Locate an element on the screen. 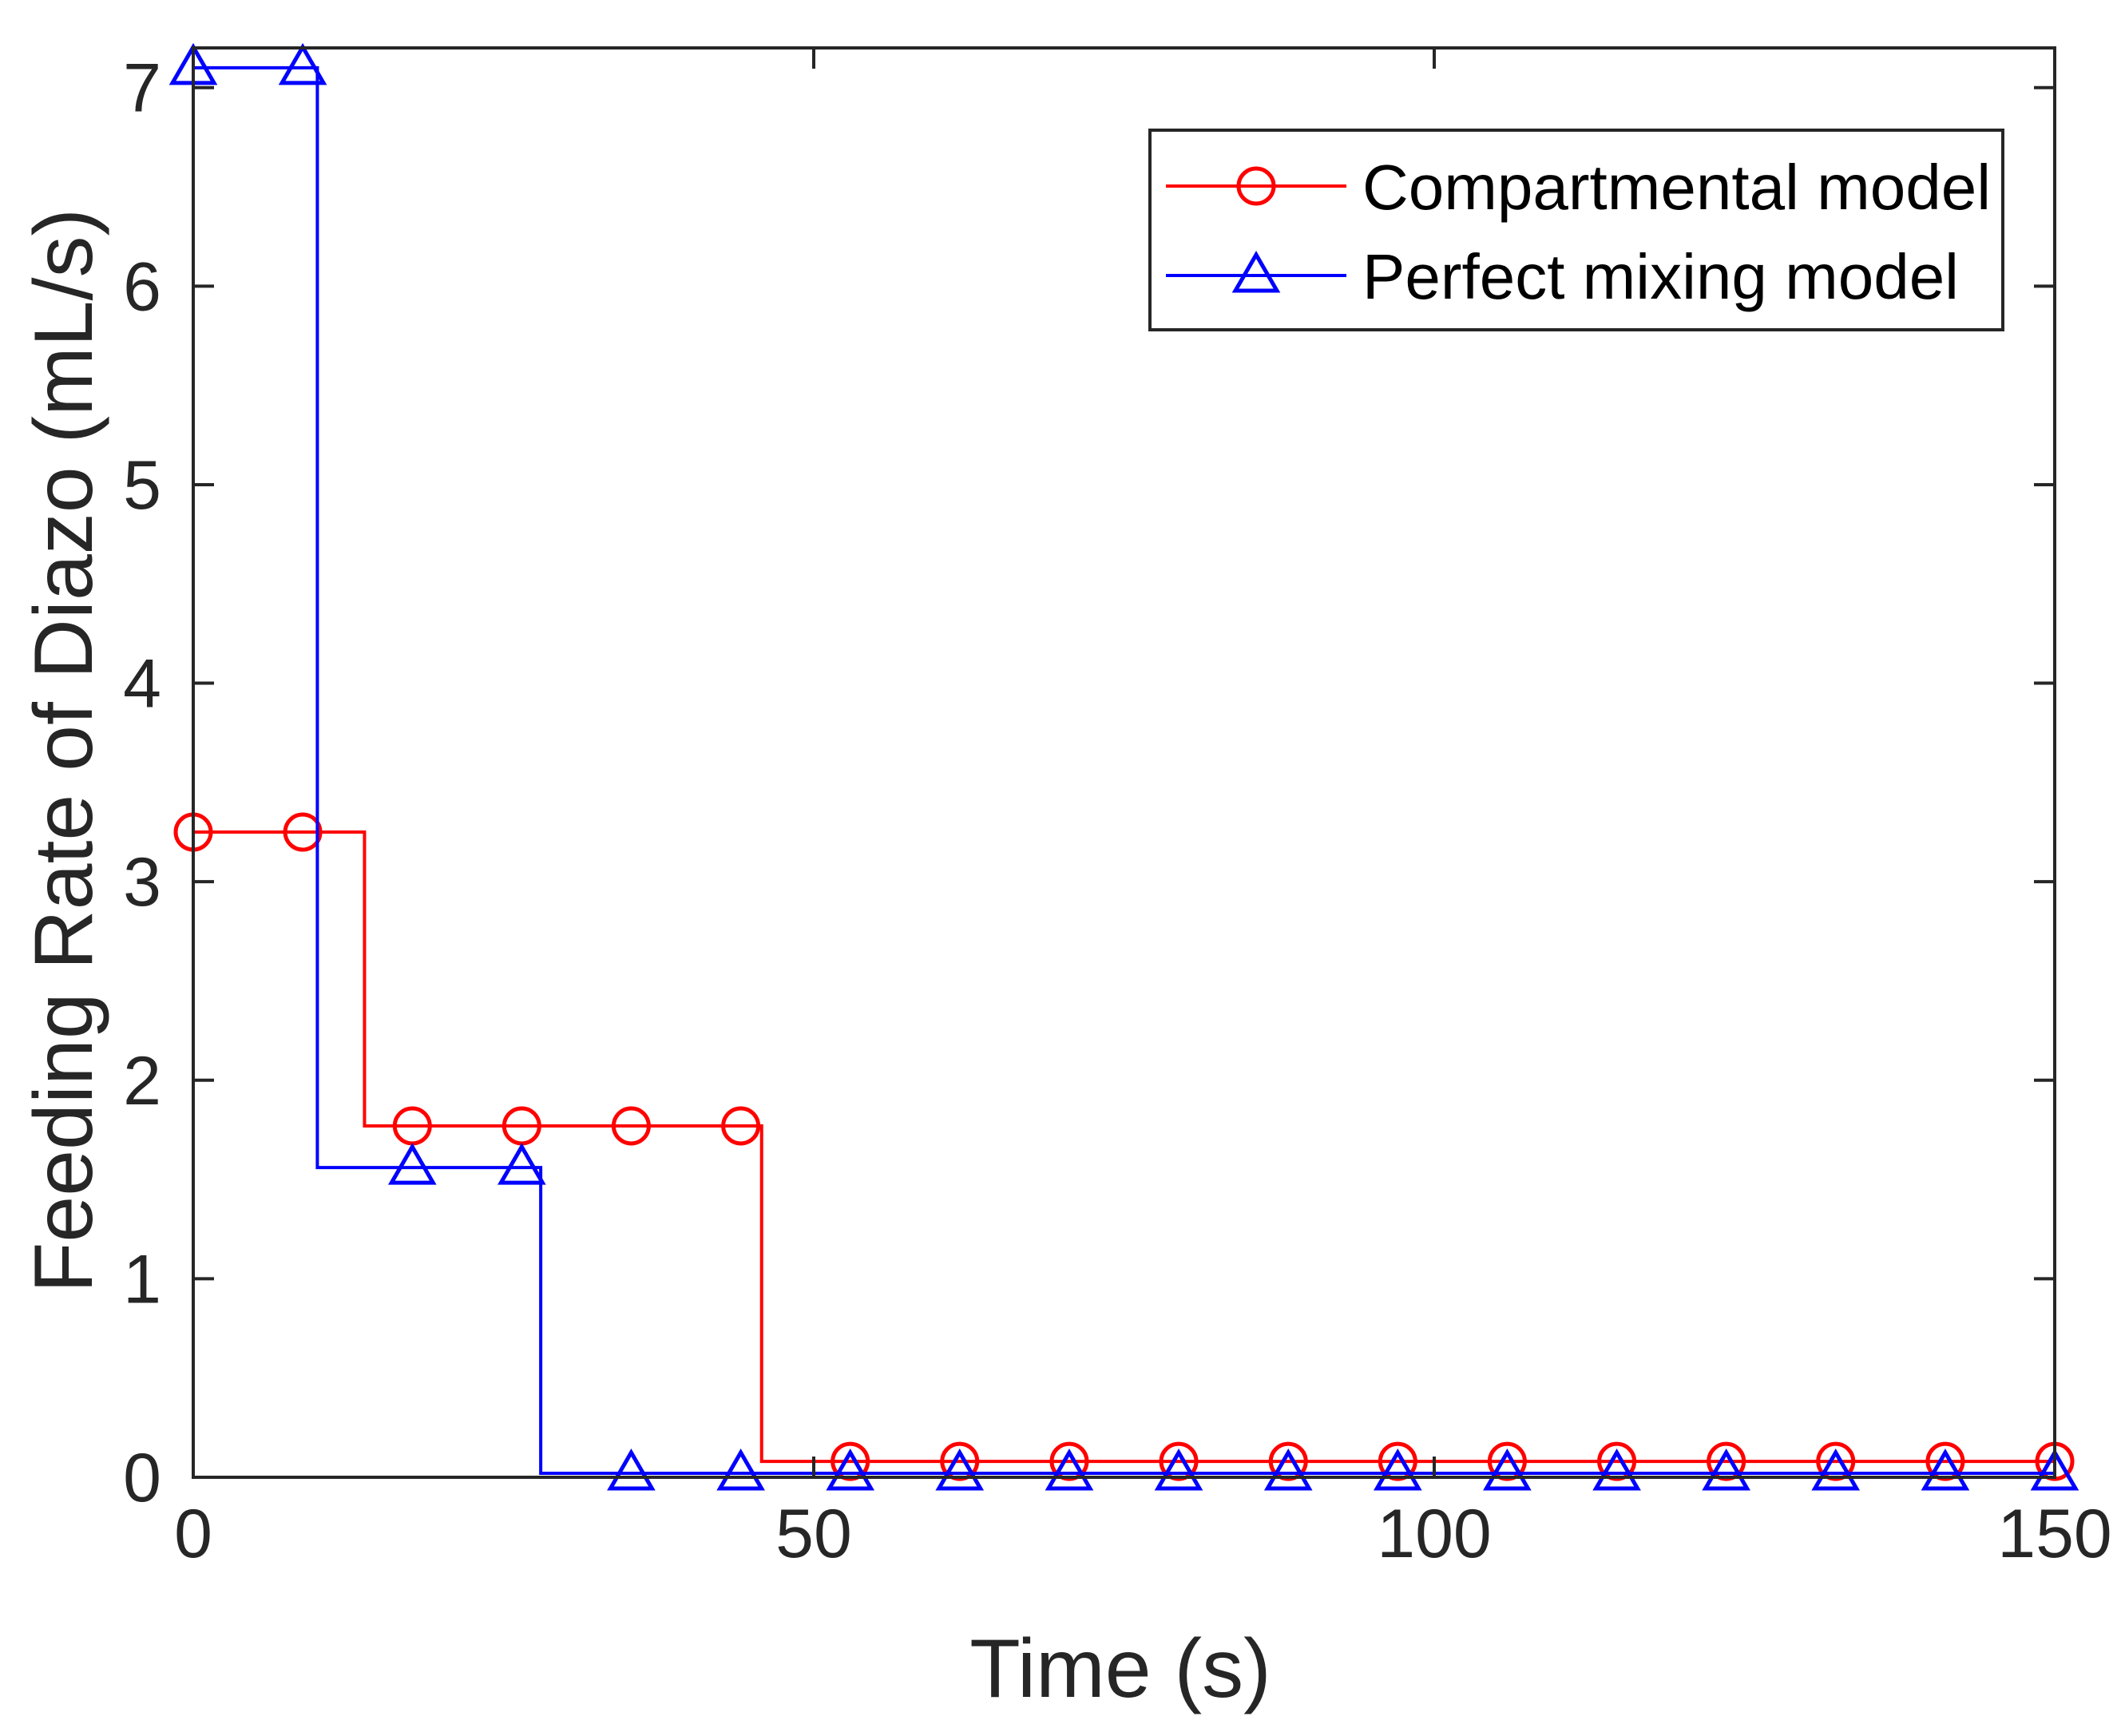 The width and height of the screenshot is (2121, 1736). x-tick-label: 0 is located at coordinates (193, 1534).